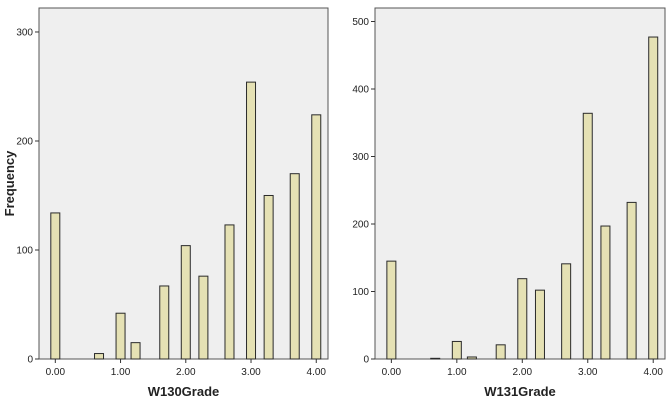 The height and width of the screenshot is (407, 671). Describe the element at coordinates (520, 391) in the screenshot. I see `x-axis-title: W131Grade` at that location.